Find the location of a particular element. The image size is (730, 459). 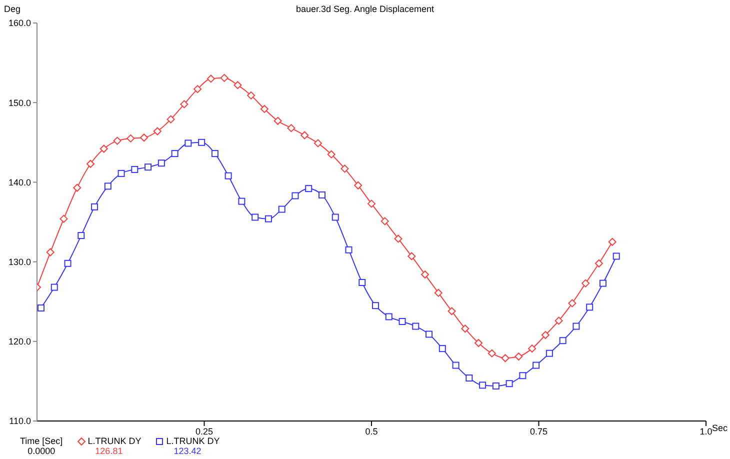

text: 126.81 is located at coordinates (109, 451).